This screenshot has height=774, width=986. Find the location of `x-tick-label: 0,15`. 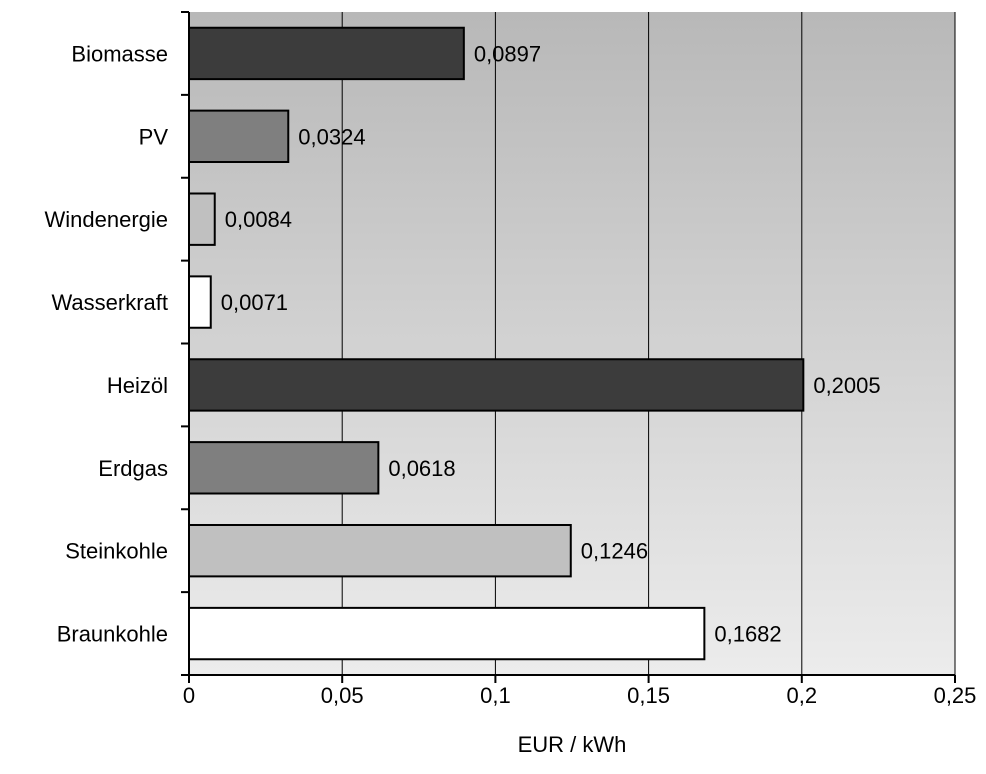

x-tick-label: 0,15 is located at coordinates (648, 695).